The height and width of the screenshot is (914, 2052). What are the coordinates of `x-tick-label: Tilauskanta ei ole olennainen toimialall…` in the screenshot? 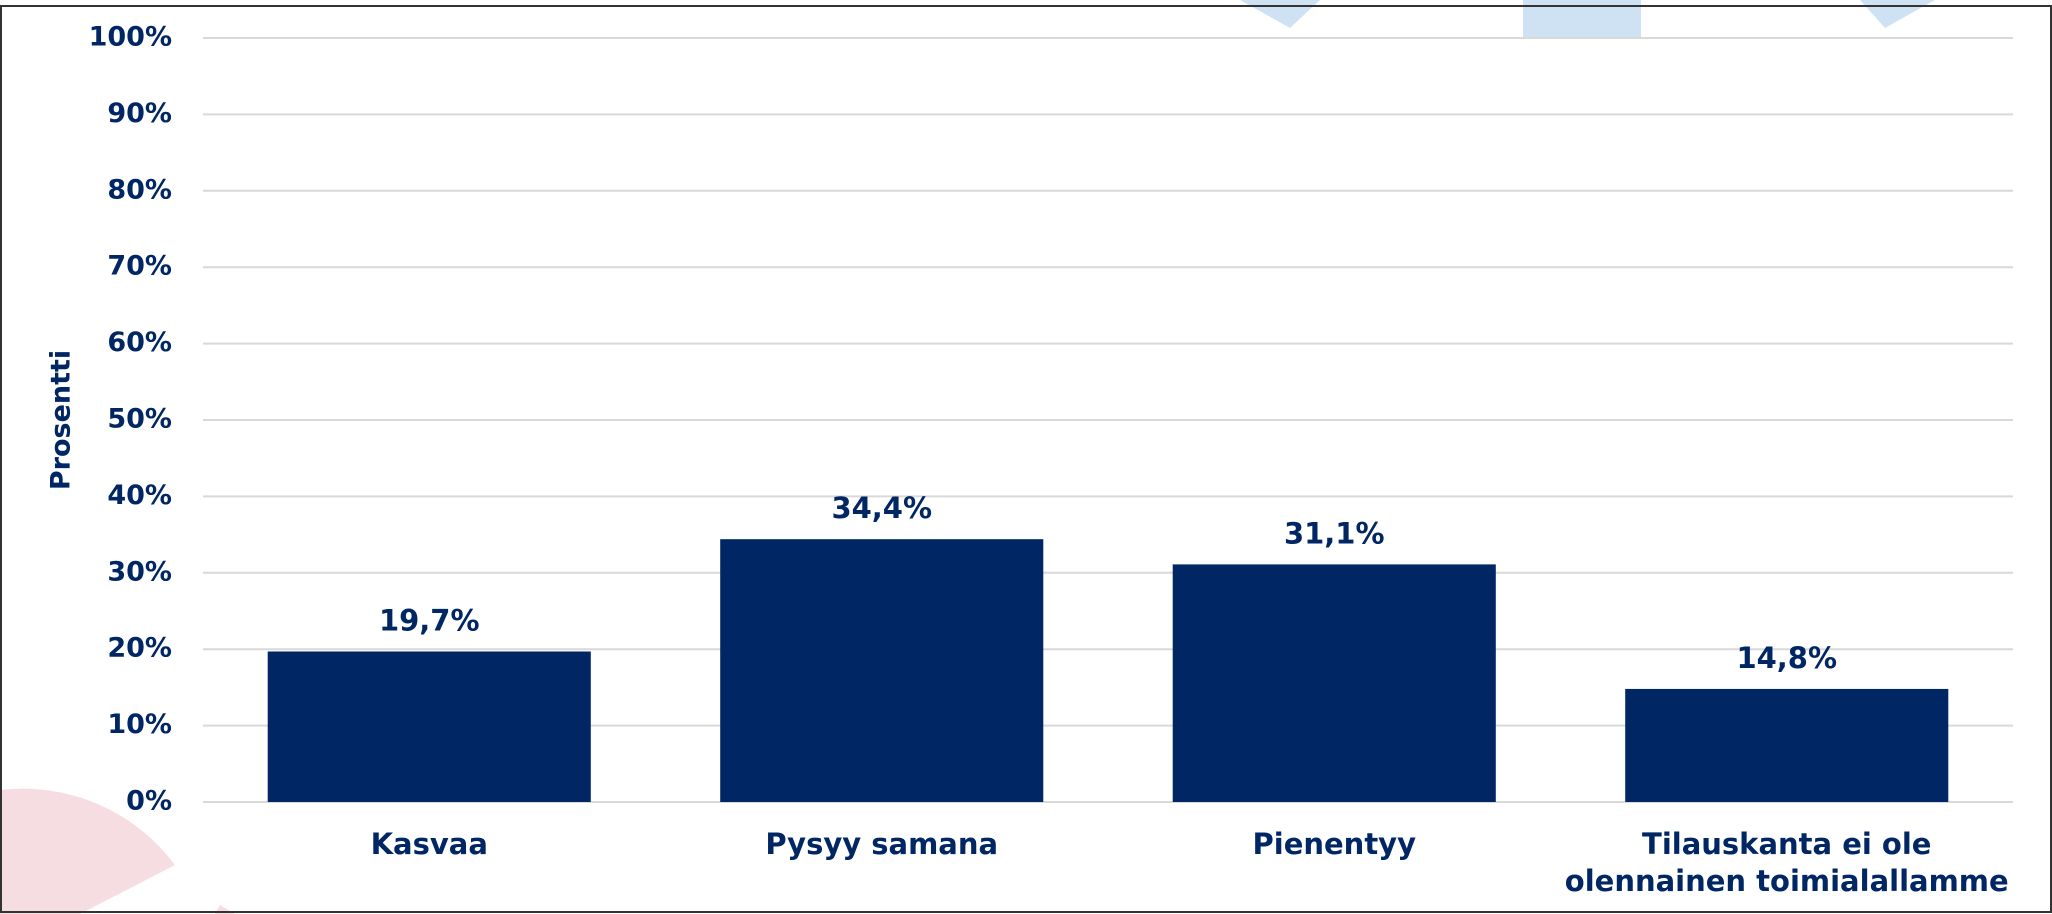 It's located at (1786, 862).